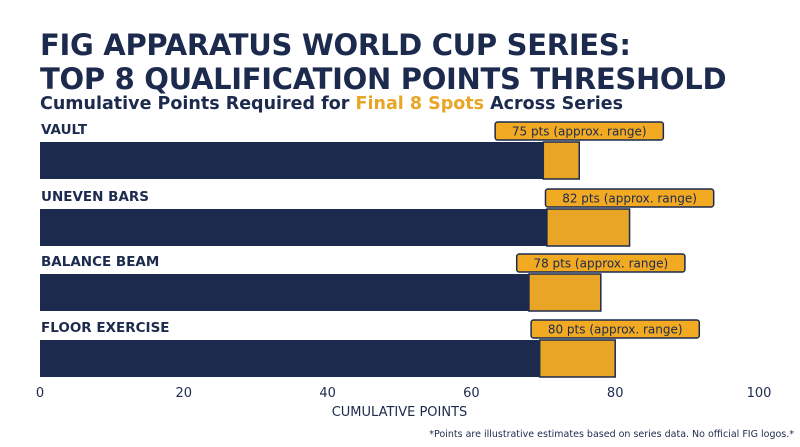  What do you see at coordinates (759, 393) in the screenshot?
I see `x-tick-label-100: 100` at bounding box center [759, 393].